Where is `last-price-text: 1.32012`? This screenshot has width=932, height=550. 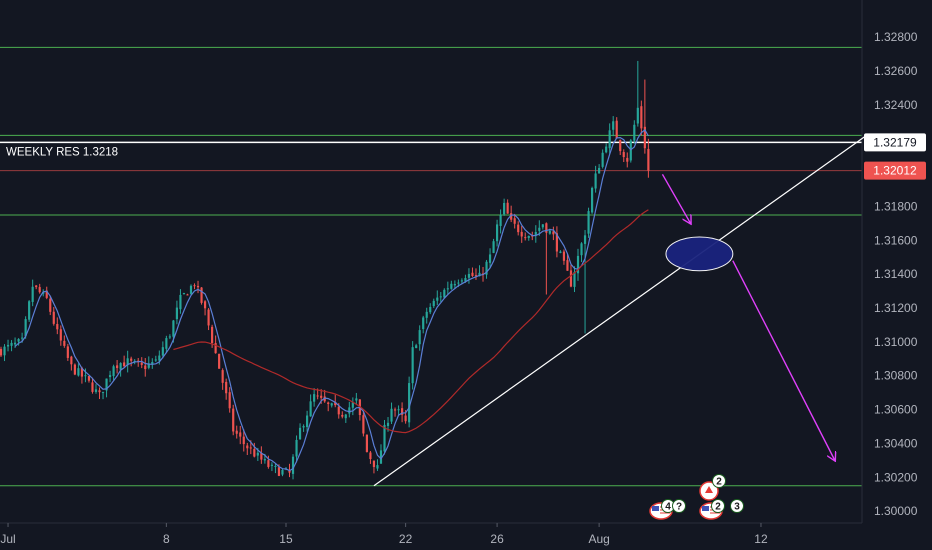
last-price-text: 1.32012 is located at coordinates (895, 171).